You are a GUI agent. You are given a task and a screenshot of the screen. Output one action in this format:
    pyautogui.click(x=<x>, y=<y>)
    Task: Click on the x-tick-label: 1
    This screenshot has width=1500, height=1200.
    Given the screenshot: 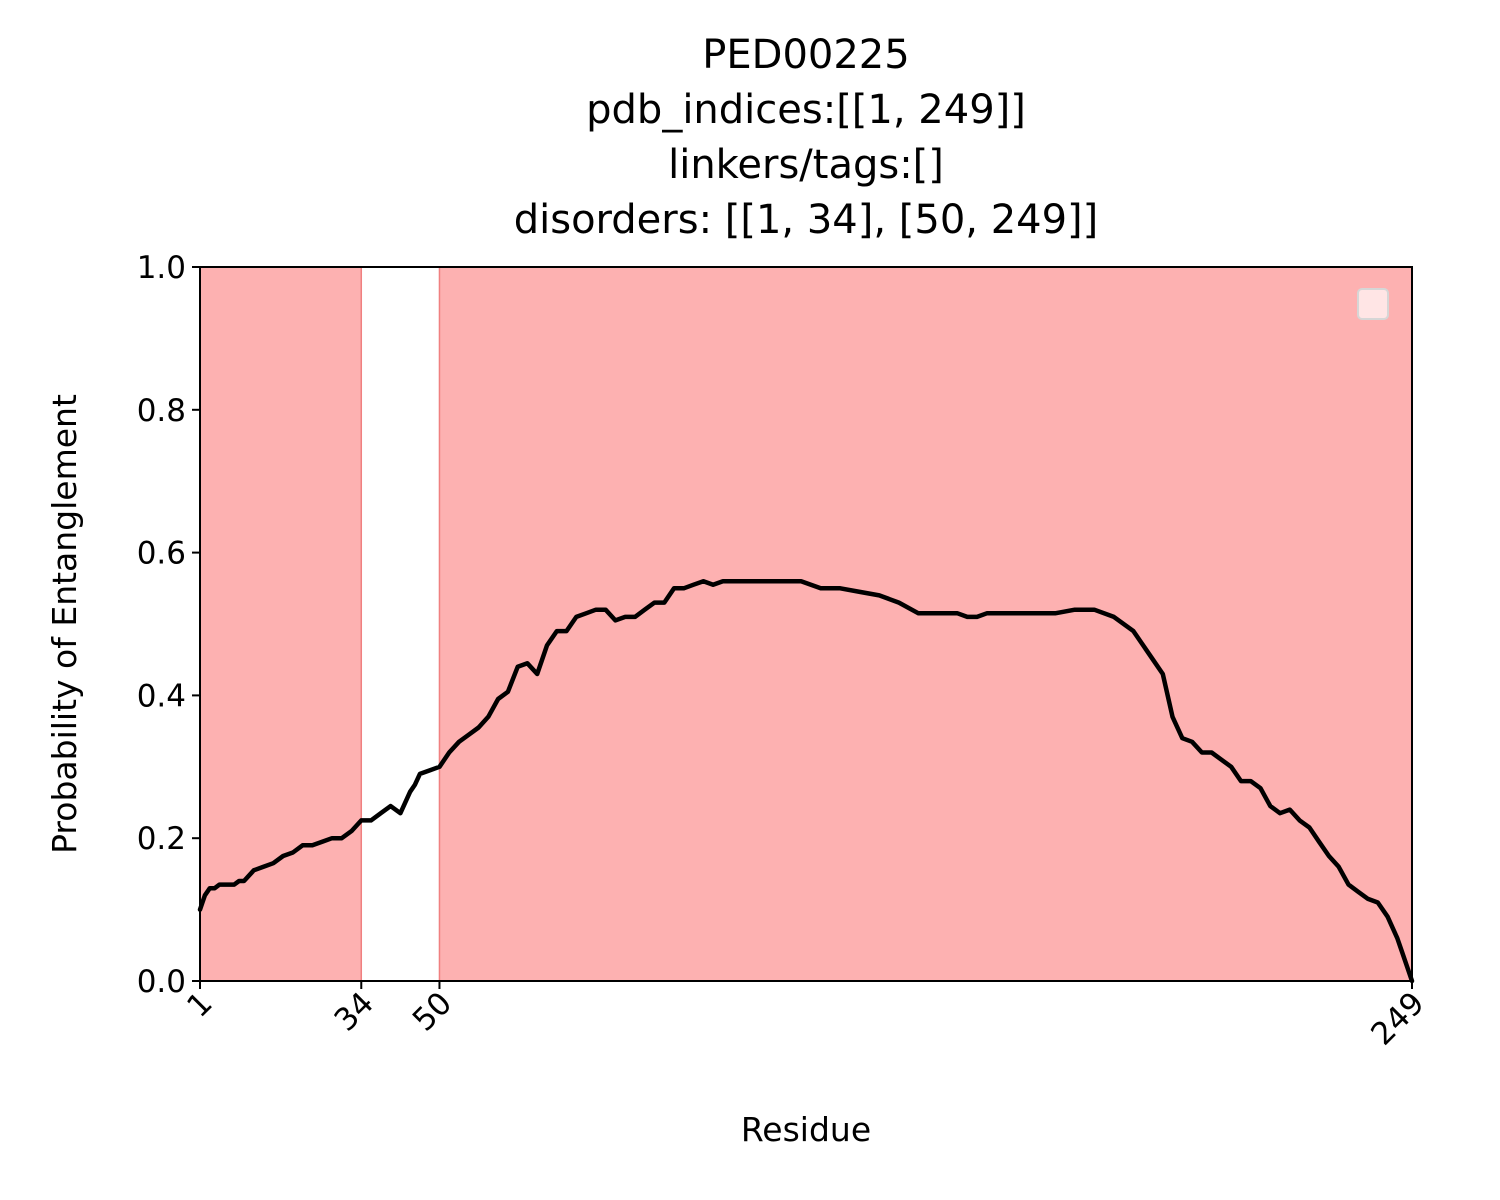 What is the action you would take?
    pyautogui.click(x=199, y=1004)
    